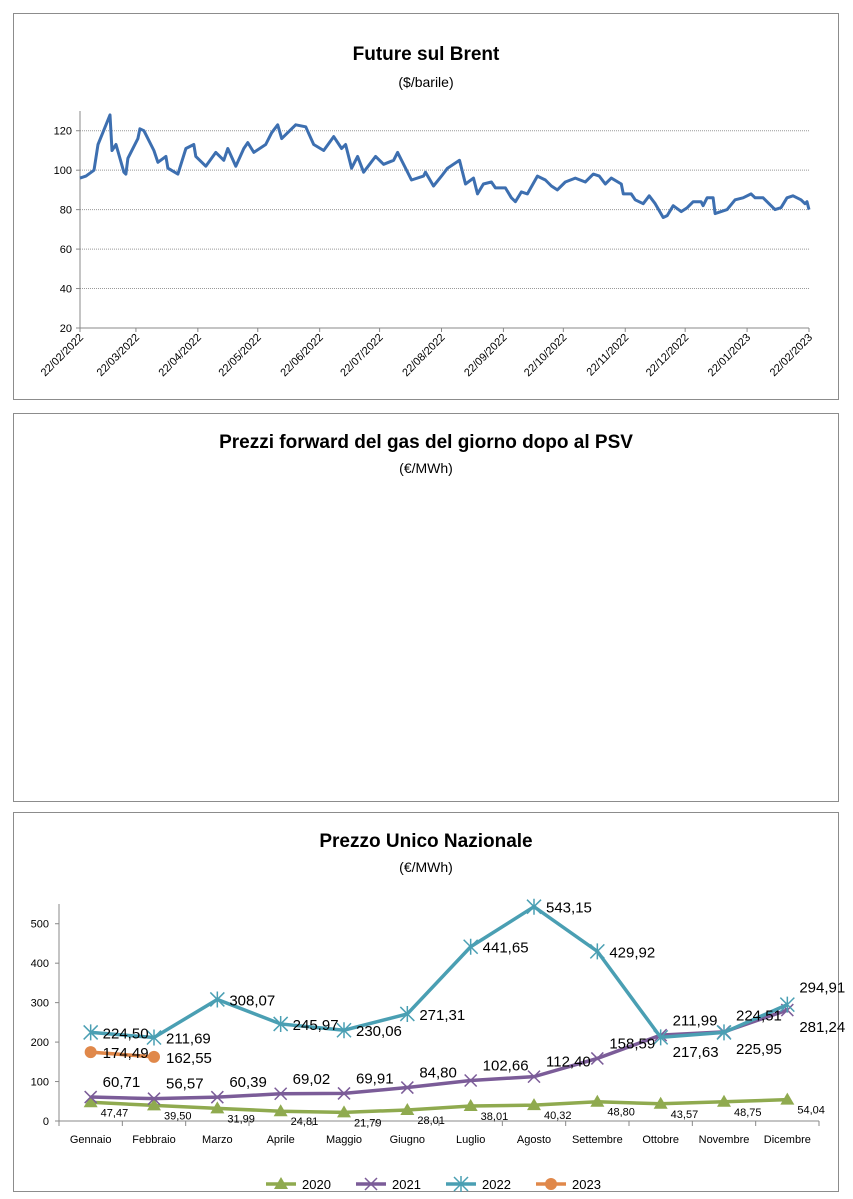 The width and height of the screenshot is (853, 1199). Describe the element at coordinates (368, 1123) in the screenshot. I see `data-label-2020: 21,79` at that location.